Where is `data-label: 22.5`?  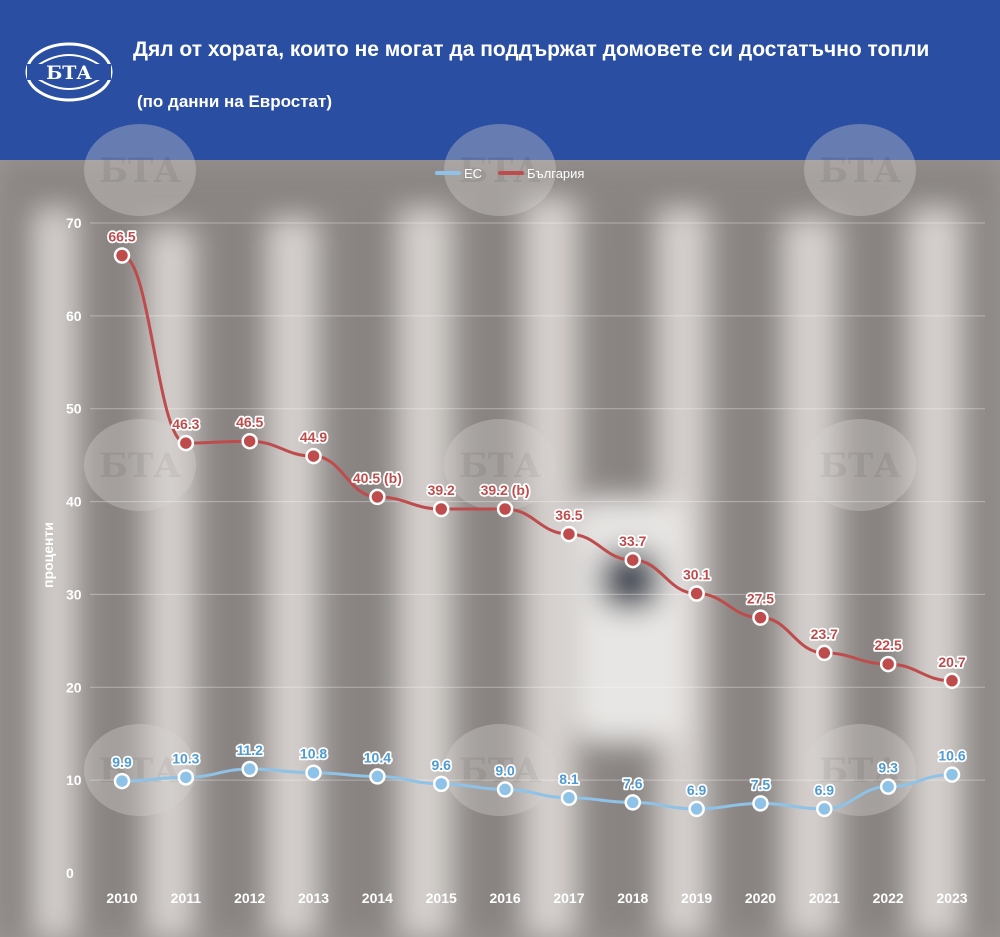
data-label: 22.5 is located at coordinates (888, 645).